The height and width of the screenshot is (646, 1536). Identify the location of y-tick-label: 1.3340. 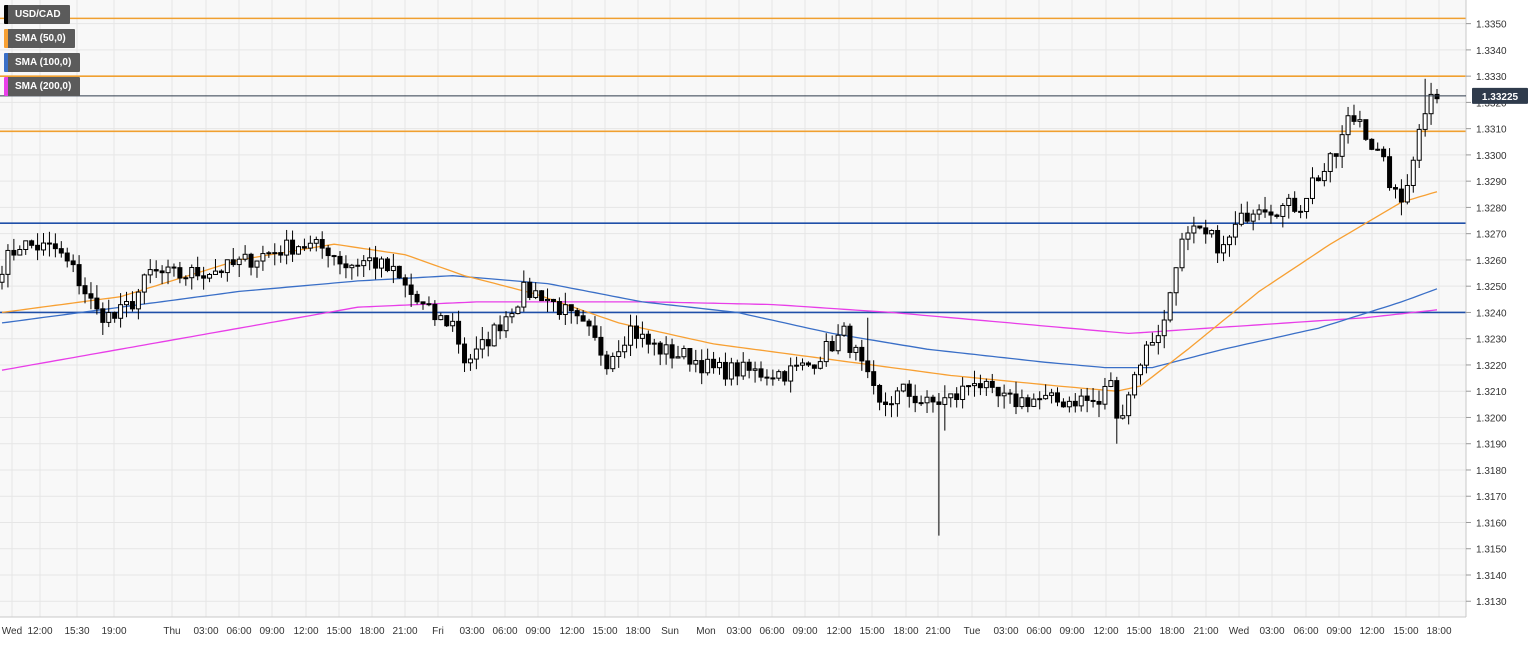
(1491, 51).